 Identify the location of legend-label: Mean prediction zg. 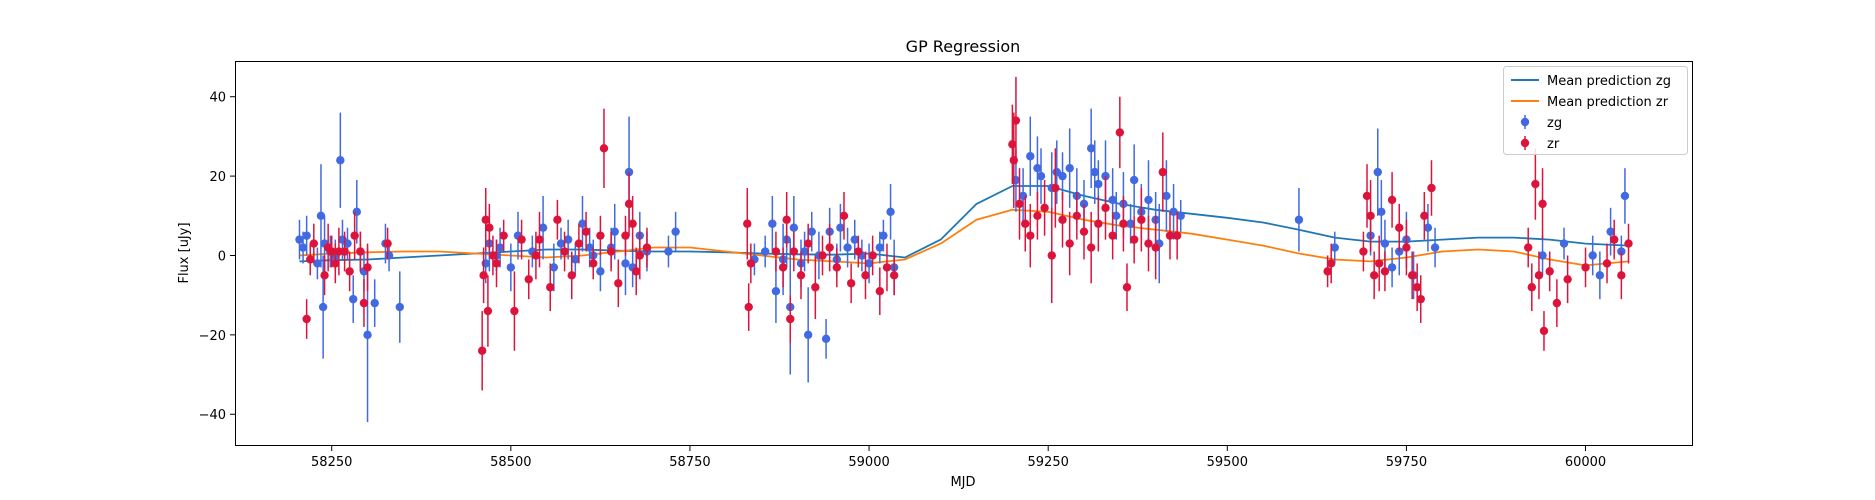
(1609, 81).